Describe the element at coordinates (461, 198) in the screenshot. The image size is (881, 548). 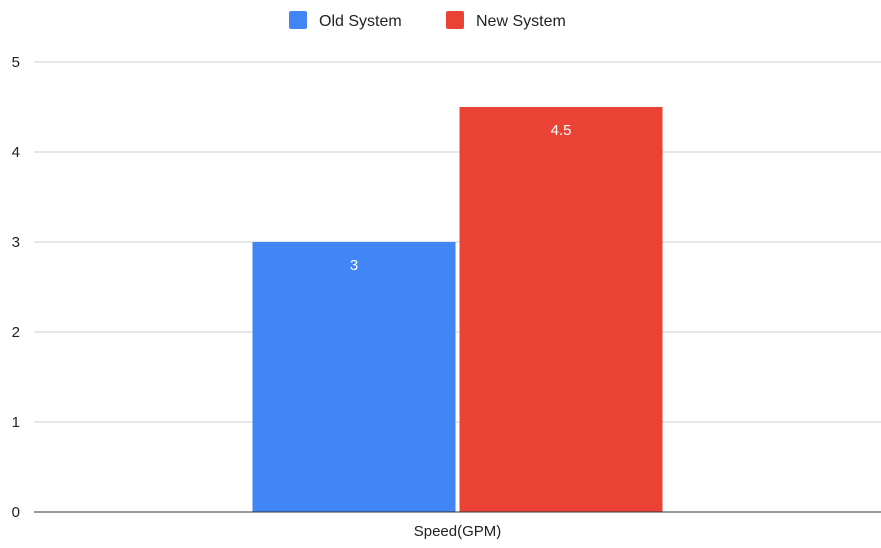
I see `data-labels: 34.5` at that location.